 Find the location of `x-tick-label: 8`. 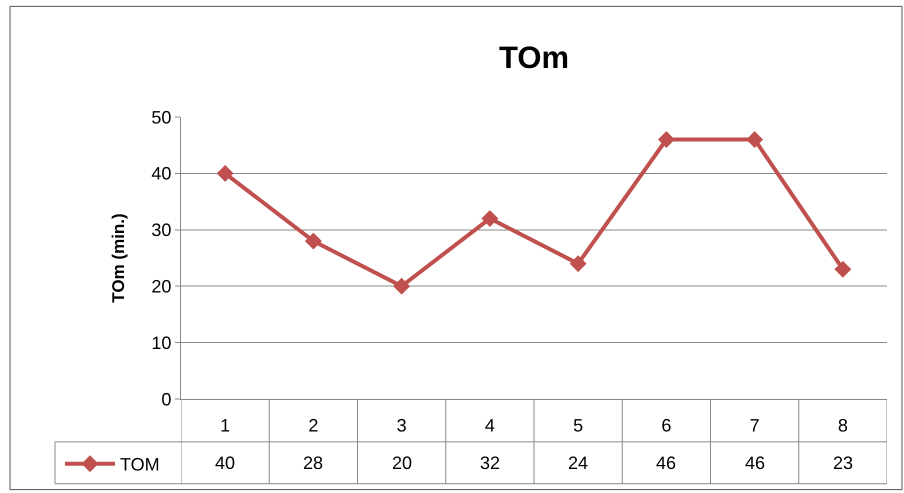

x-tick-label: 8 is located at coordinates (843, 426).